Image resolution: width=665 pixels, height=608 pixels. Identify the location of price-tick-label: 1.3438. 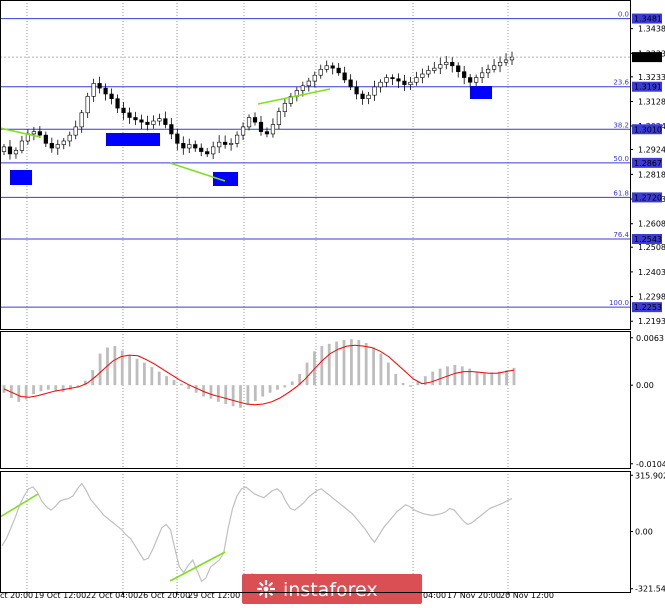
(651, 29).